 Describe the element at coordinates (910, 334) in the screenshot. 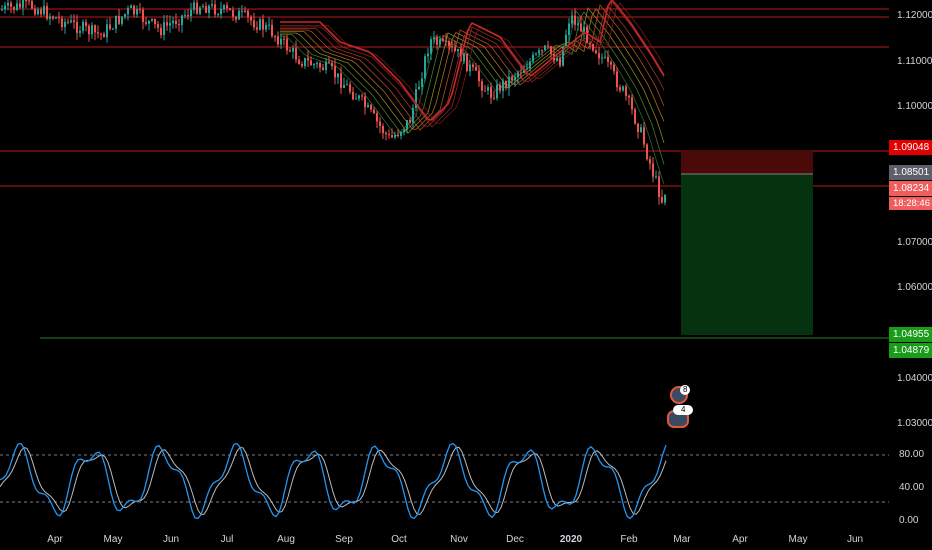

I see `take-profit-price-label: 1.04955` at that location.